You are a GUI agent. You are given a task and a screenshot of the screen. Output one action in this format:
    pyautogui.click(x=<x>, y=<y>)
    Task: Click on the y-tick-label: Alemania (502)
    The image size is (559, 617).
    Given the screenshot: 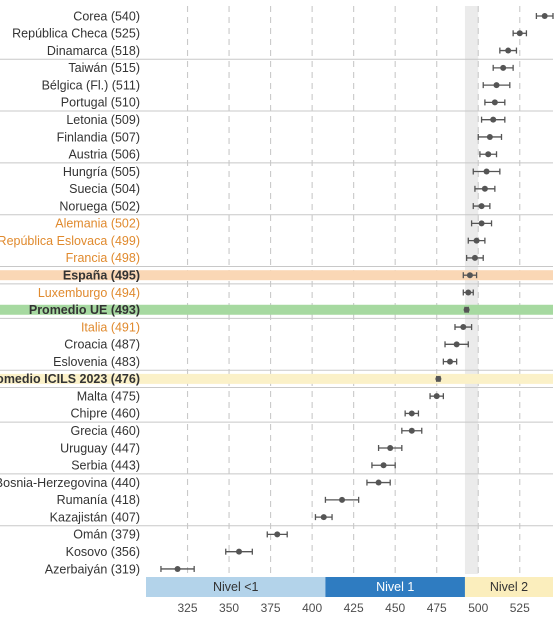 What is the action you would take?
    pyautogui.click(x=97, y=224)
    